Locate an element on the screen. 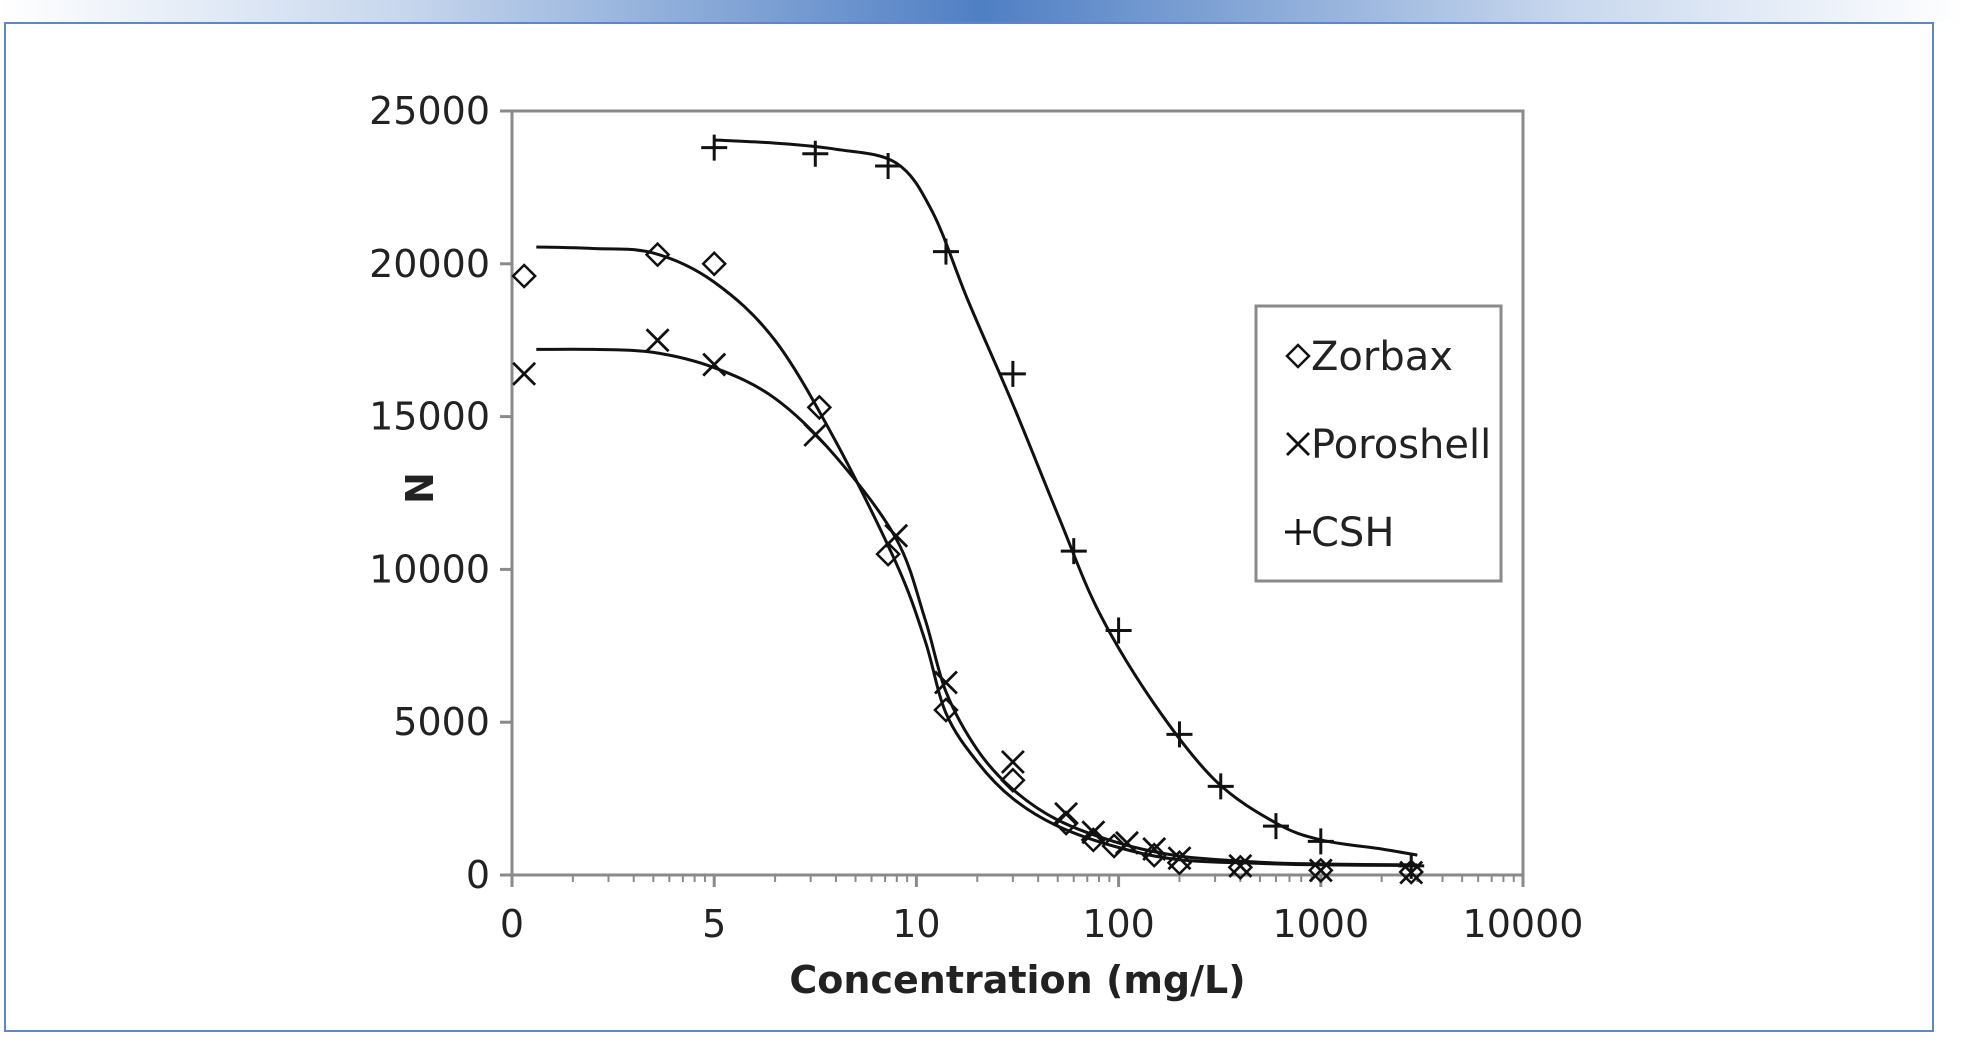  y-tick-label: 15000 is located at coordinates (429, 417).